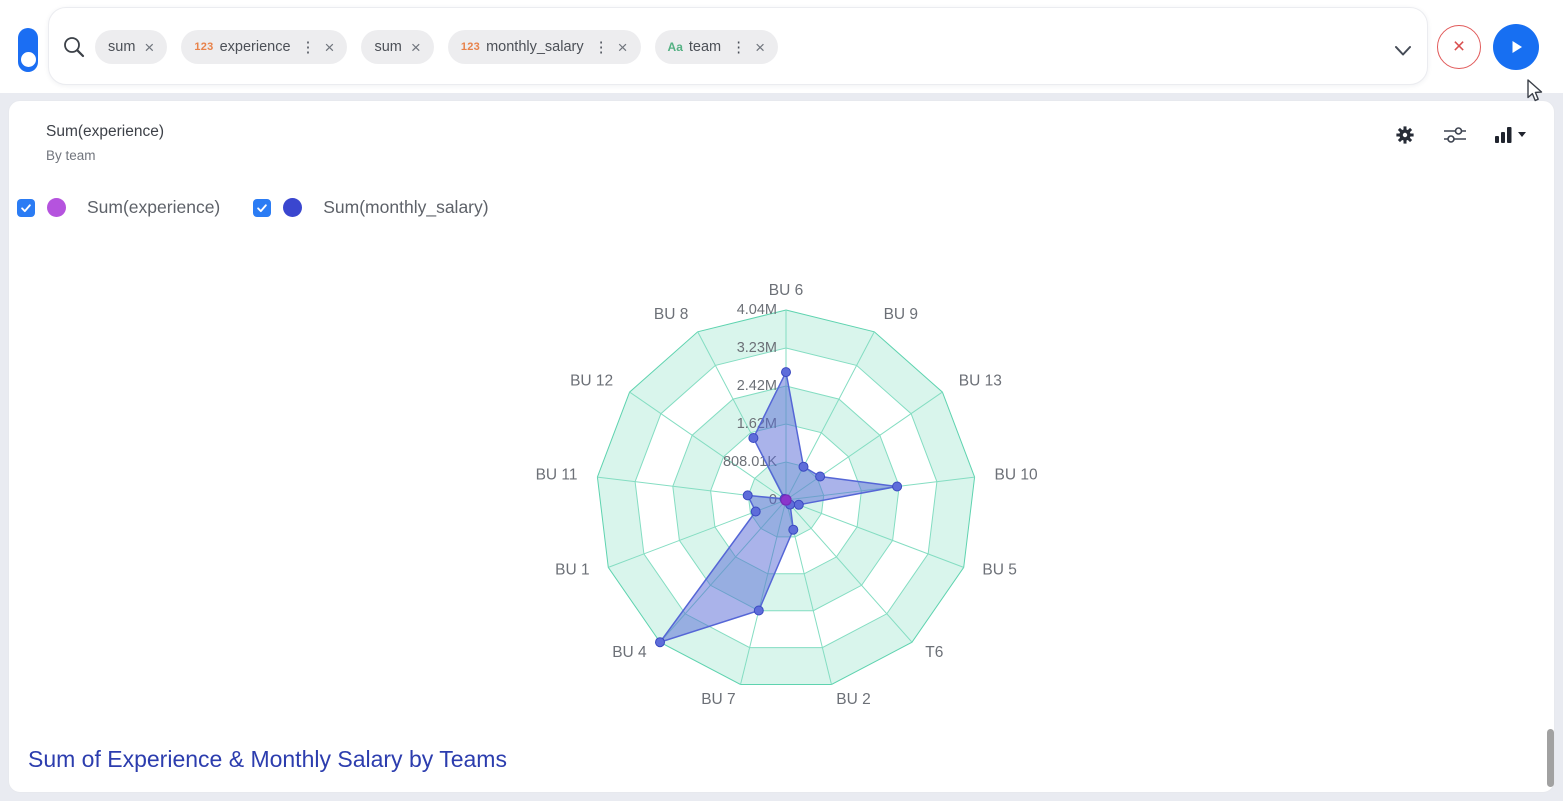 The width and height of the screenshot is (1563, 801). Describe the element at coordinates (1511, 135) in the screenshot. I see `chart-type-bar-icon` at that location.